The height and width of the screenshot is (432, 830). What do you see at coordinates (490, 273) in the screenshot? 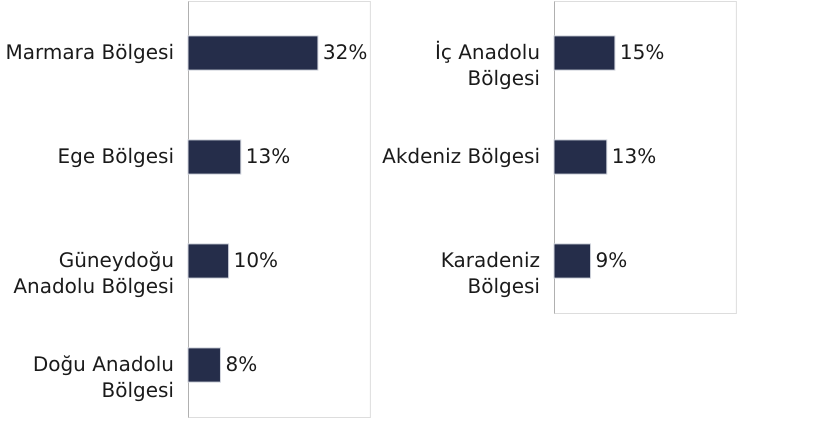
I see `y-tick-label: Karadeniz Bölgesi` at bounding box center [490, 273].